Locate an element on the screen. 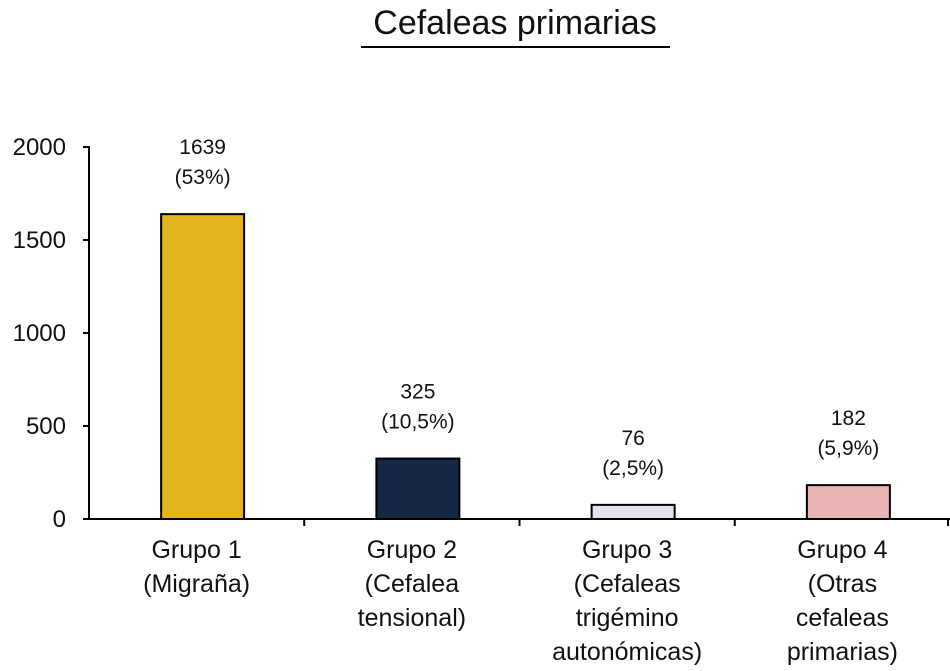 This screenshot has height=671, width=950. category-label: Grupo 2 is located at coordinates (412, 550).